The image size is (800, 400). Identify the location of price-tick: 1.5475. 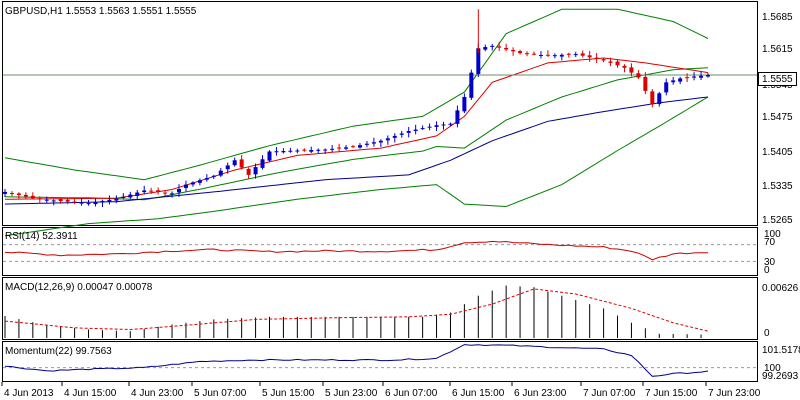
(777, 117).